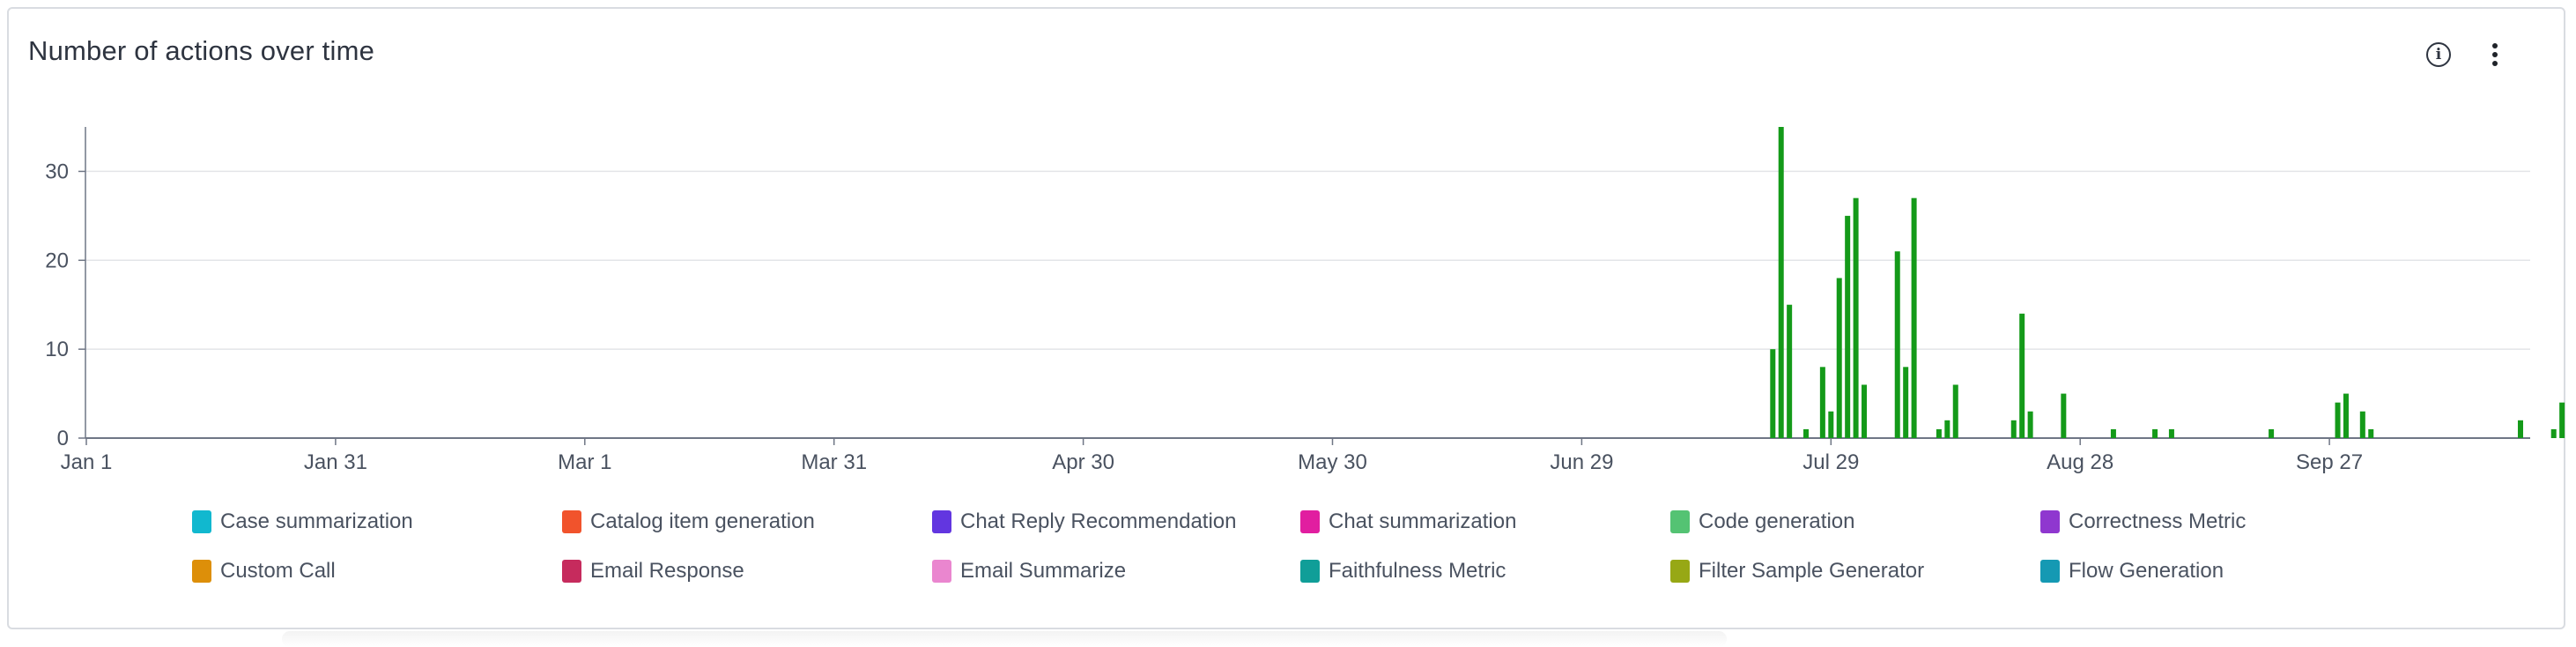 Image resolution: width=2576 pixels, height=647 pixels. What do you see at coordinates (1831, 462) in the screenshot?
I see `x-tick-label: Jul 29` at bounding box center [1831, 462].